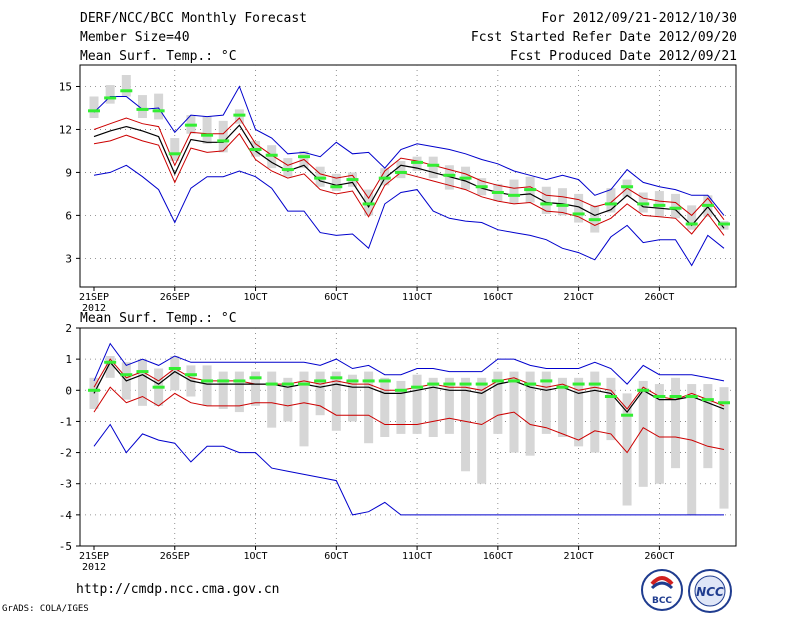 This screenshot has height=618, width=800. I want to click on chart-title: DERF/NCC/BCC Monthly Forecast, so click(193, 18).